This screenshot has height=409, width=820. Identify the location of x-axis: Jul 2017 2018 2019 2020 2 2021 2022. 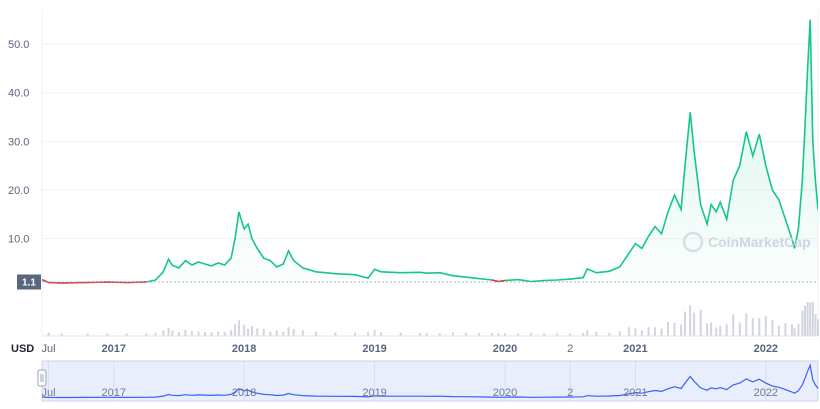
(409, 349).